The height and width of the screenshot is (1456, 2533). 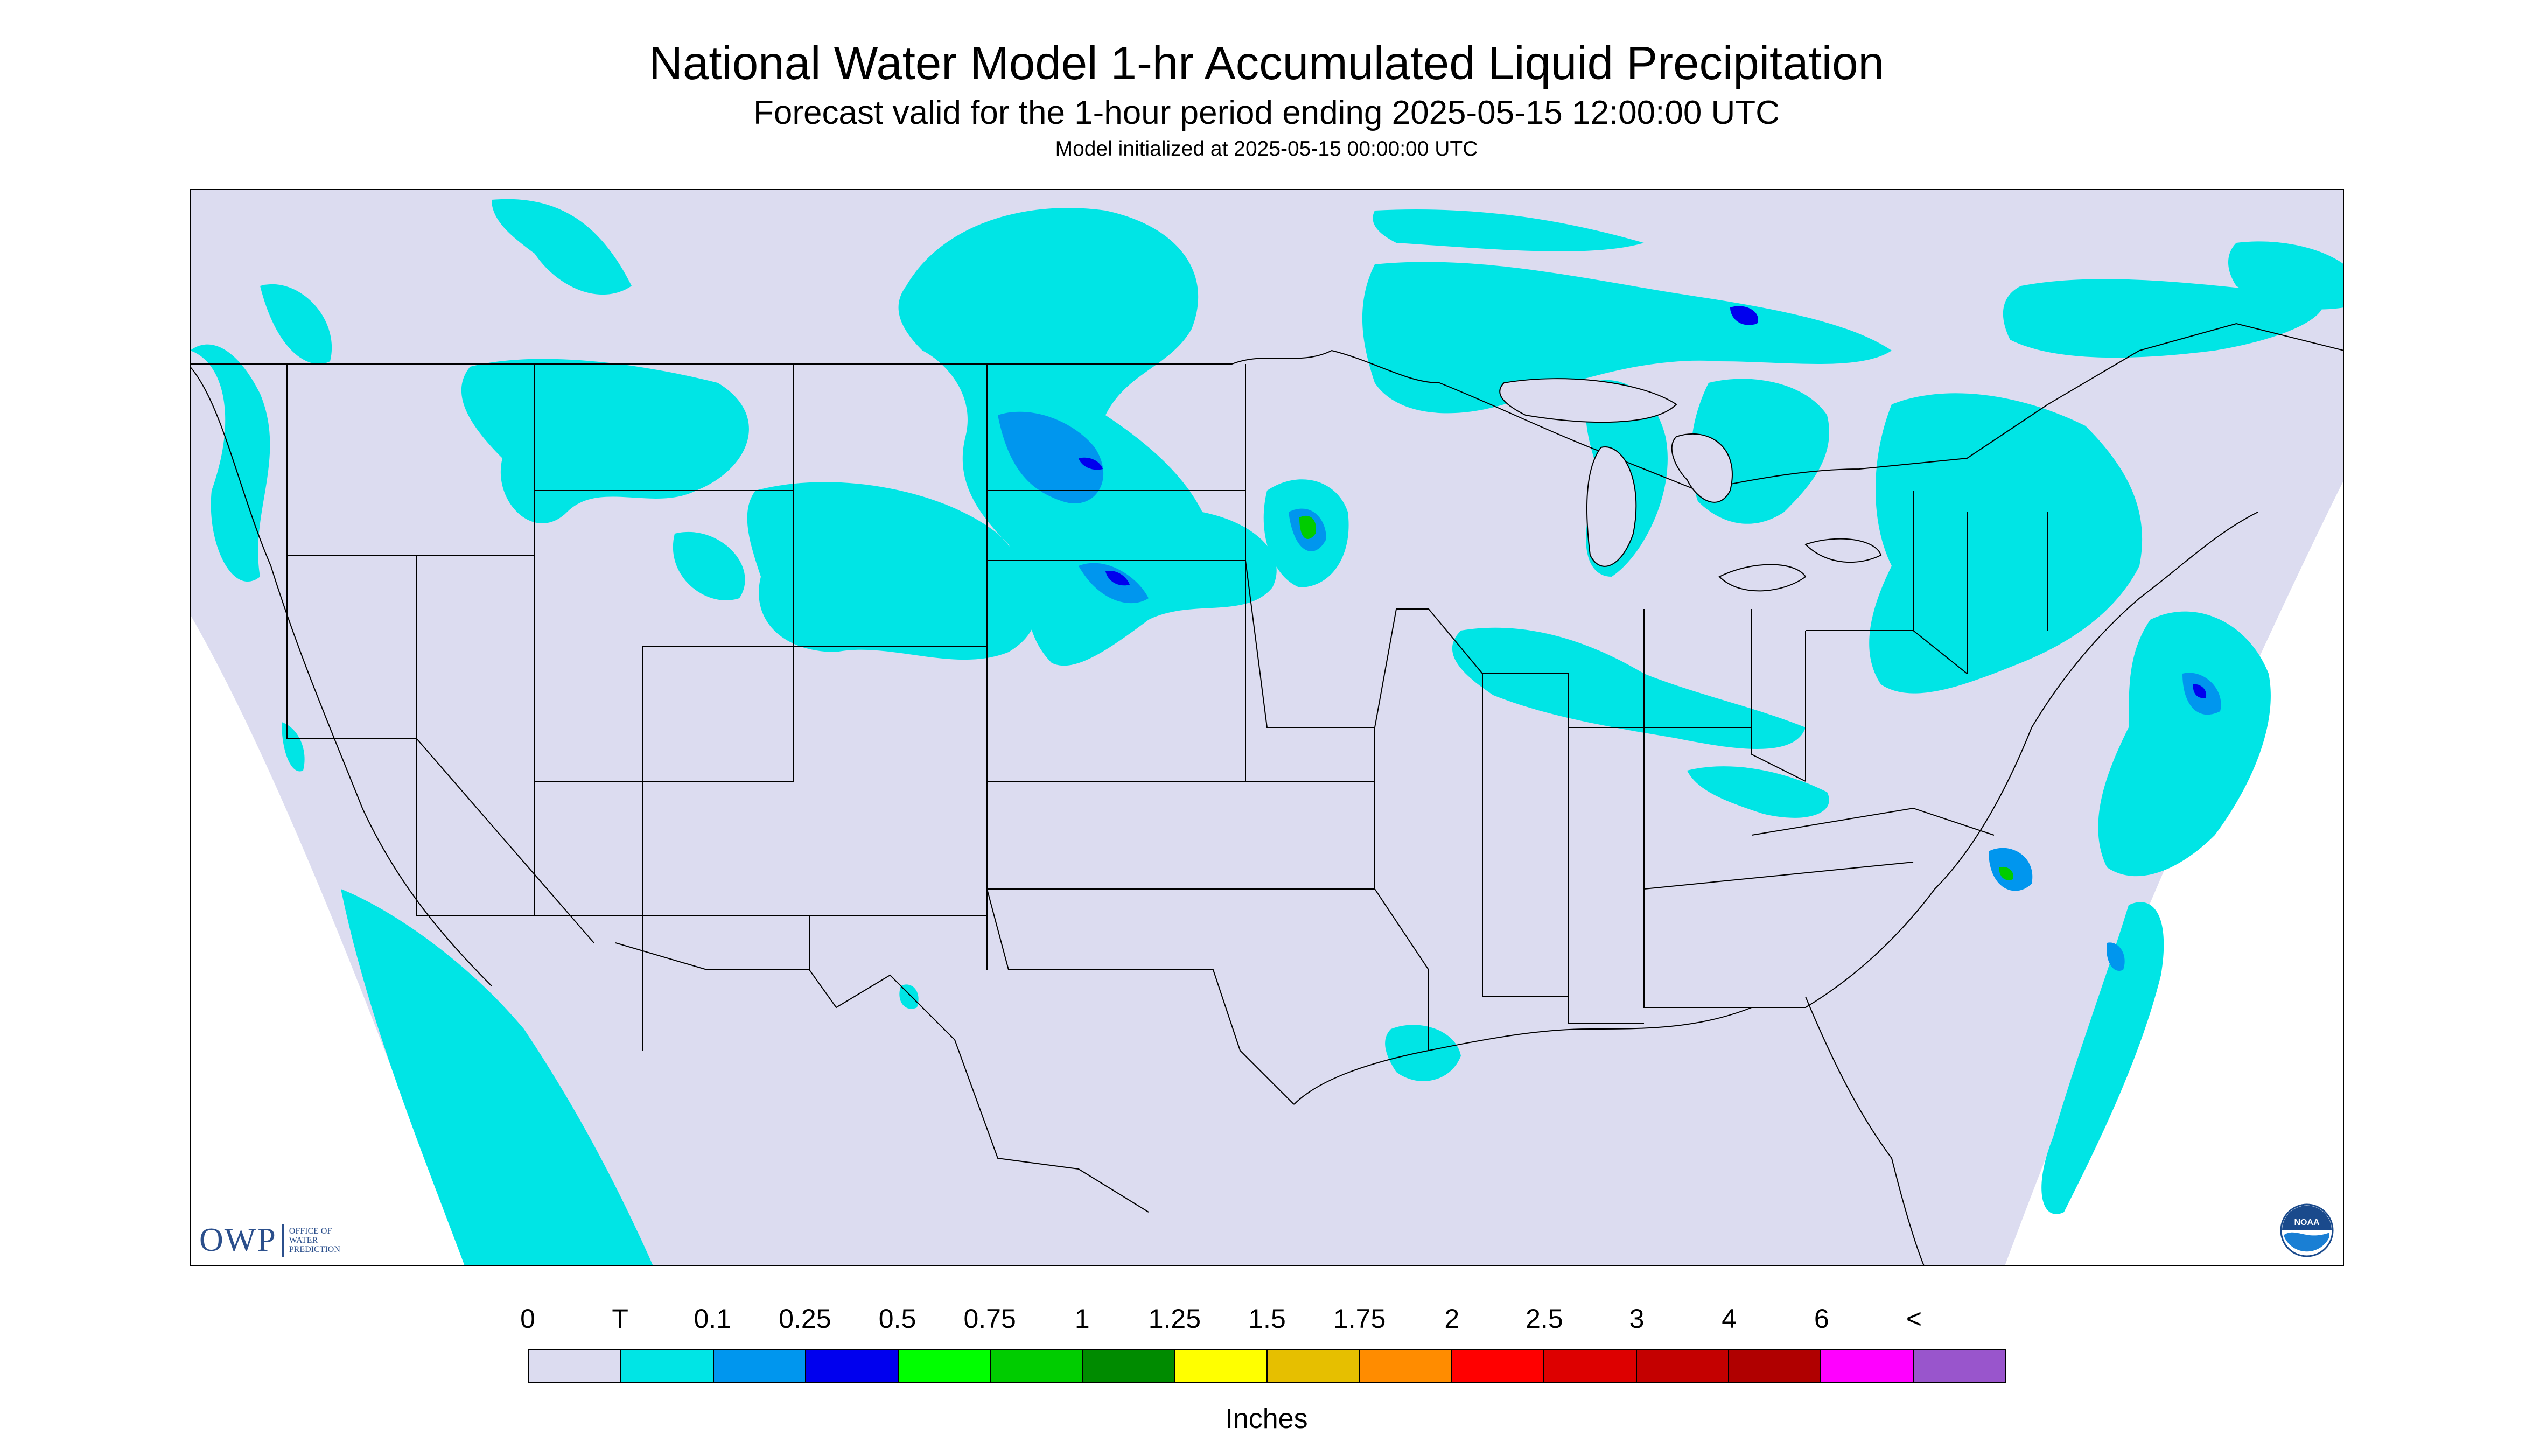 I want to click on owp-logo-text: OFFICE OF WATER PREDICTION, so click(x=314, y=1240).